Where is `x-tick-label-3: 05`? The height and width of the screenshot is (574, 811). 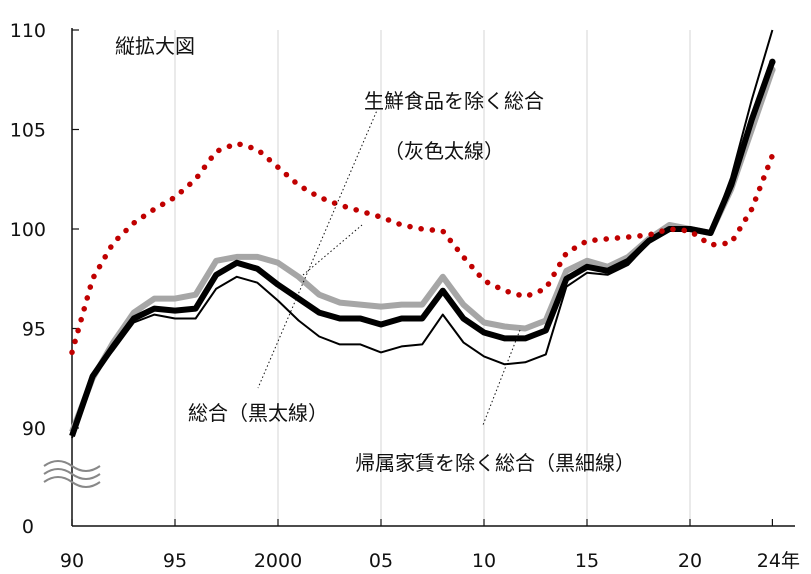 x-tick-label-3: 05 is located at coordinates (381, 561).